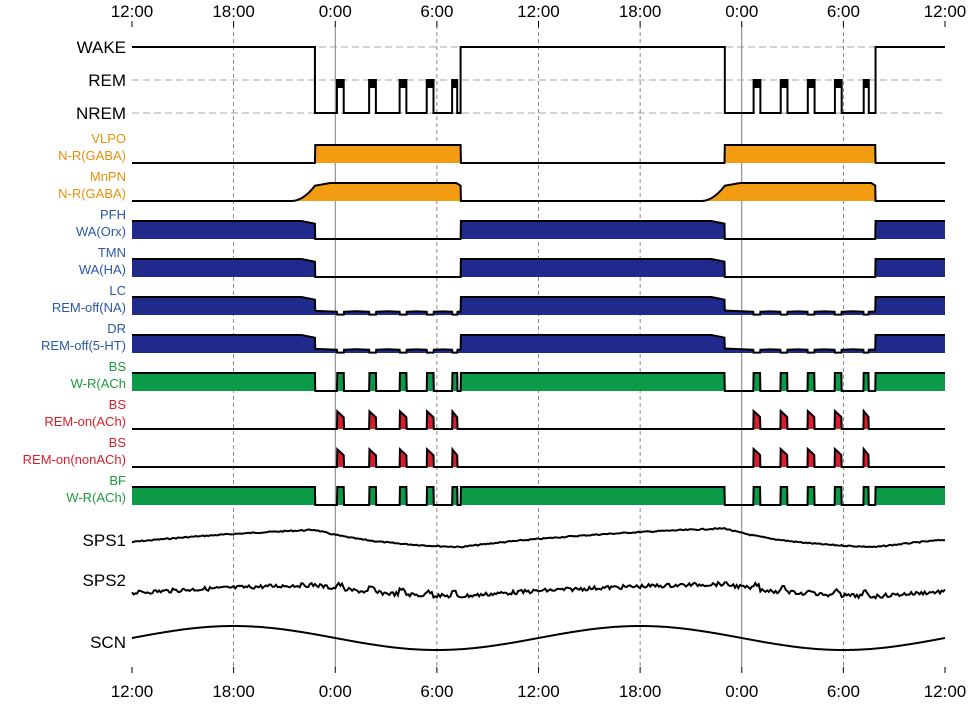 The image size is (978, 714). What do you see at coordinates (101, 47) in the screenshot?
I see `hypnogram-label-wake: WAKE` at bounding box center [101, 47].